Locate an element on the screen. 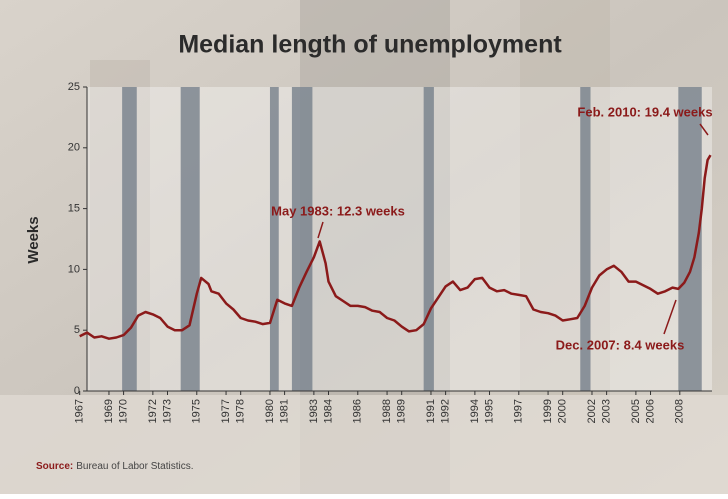 This screenshot has width=728, height=499. x-tick-label: 1981 is located at coordinates (285, 411).